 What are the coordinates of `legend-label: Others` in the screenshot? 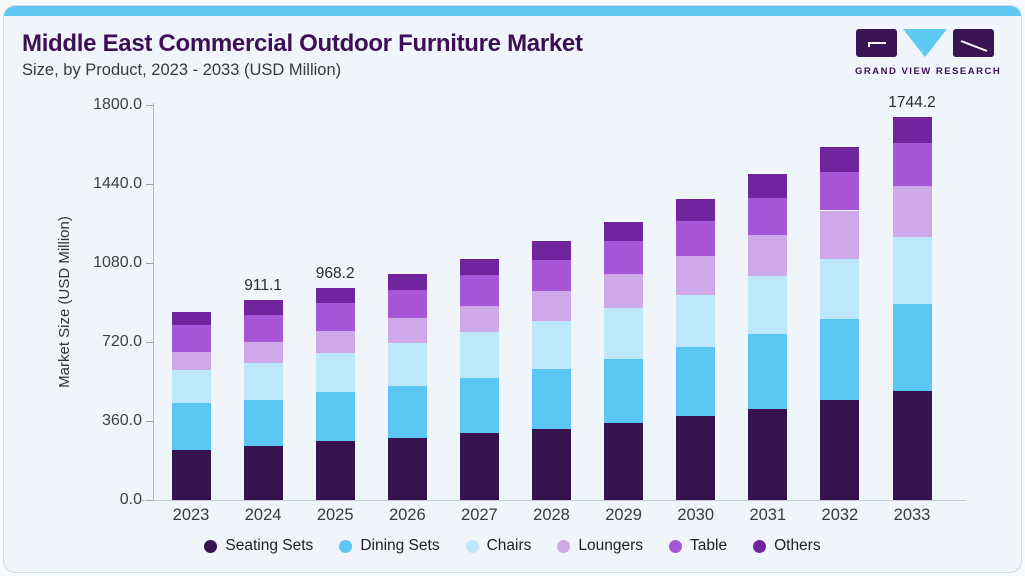 It's located at (797, 545).